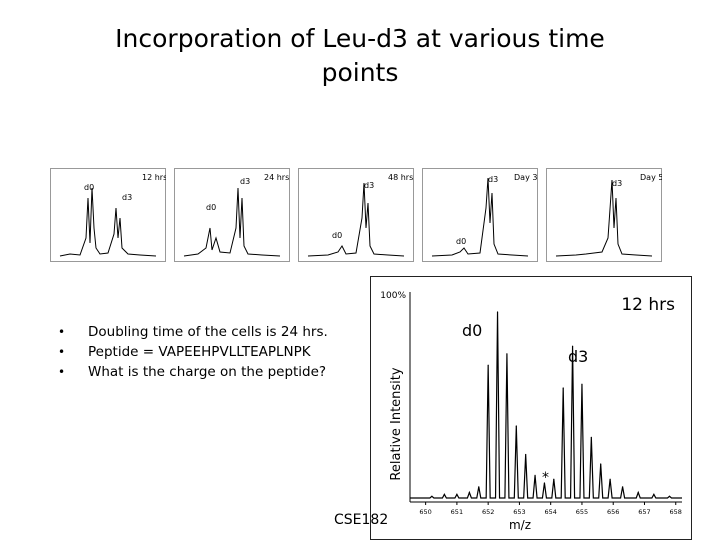  Describe the element at coordinates (393, 296) in the screenshot. I see `y-tick-top: 100%` at that location.